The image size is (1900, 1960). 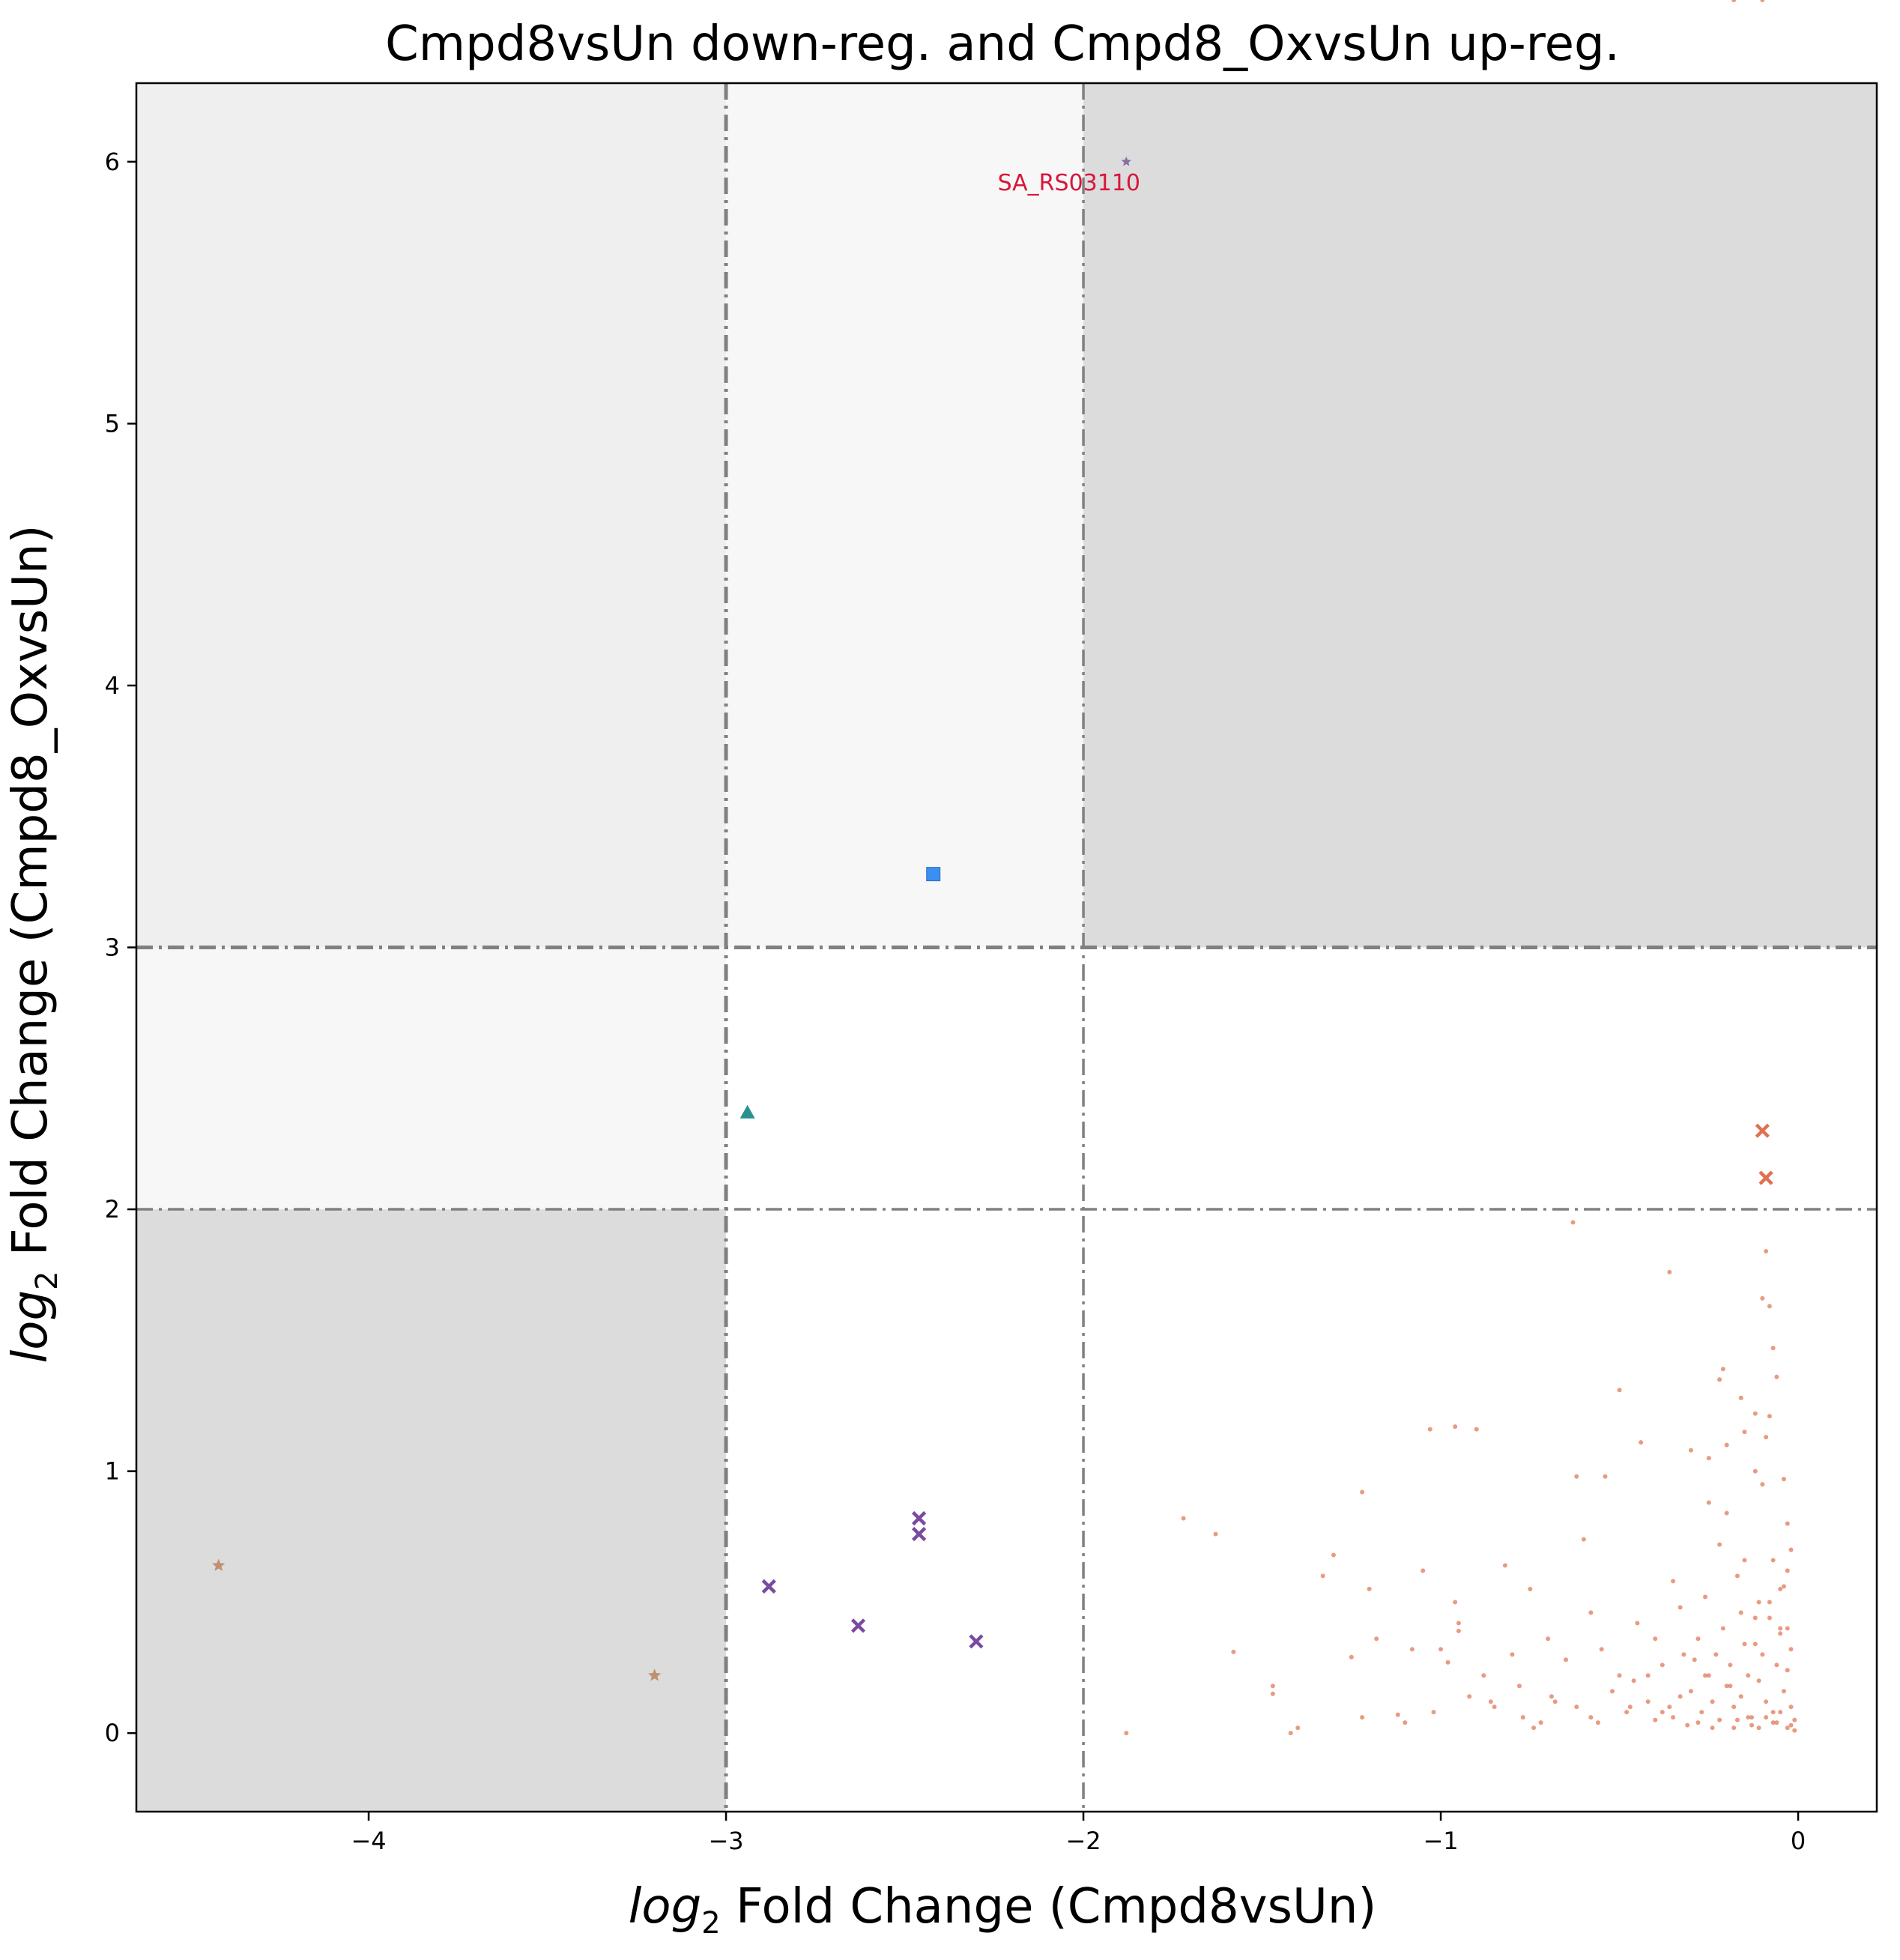 What do you see at coordinates (858, 1626) in the screenshot?
I see `cross-purple-point` at bounding box center [858, 1626].